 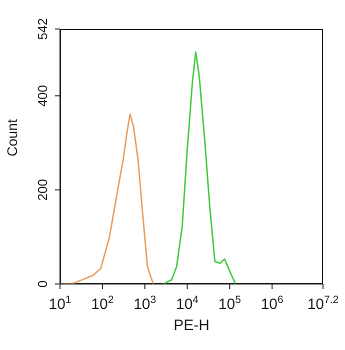 What do you see at coordinates (42, 284) in the screenshot?
I see `y-tick-label: 0` at bounding box center [42, 284].